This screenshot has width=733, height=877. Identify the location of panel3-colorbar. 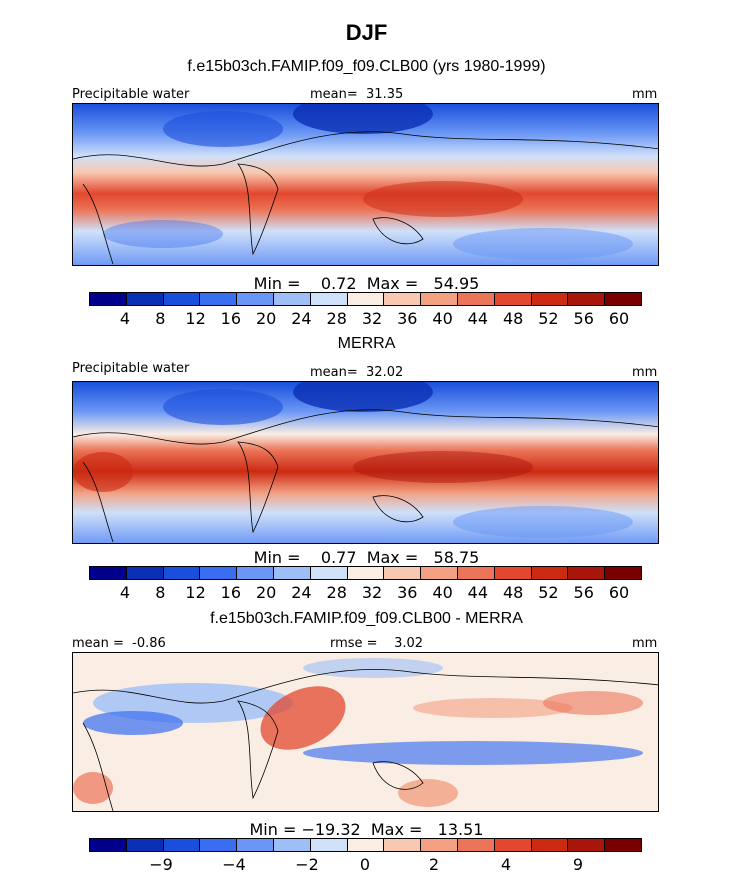
(365, 845).